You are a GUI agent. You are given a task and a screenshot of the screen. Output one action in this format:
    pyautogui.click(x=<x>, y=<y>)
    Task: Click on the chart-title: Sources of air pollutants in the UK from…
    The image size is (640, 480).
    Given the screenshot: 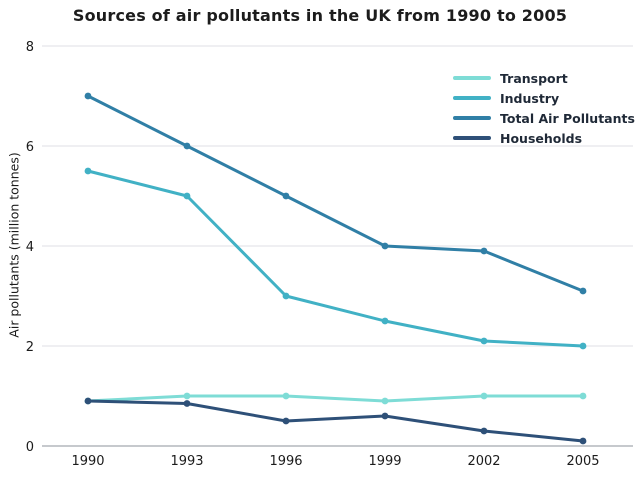 What is the action you would take?
    pyautogui.click(x=320, y=15)
    